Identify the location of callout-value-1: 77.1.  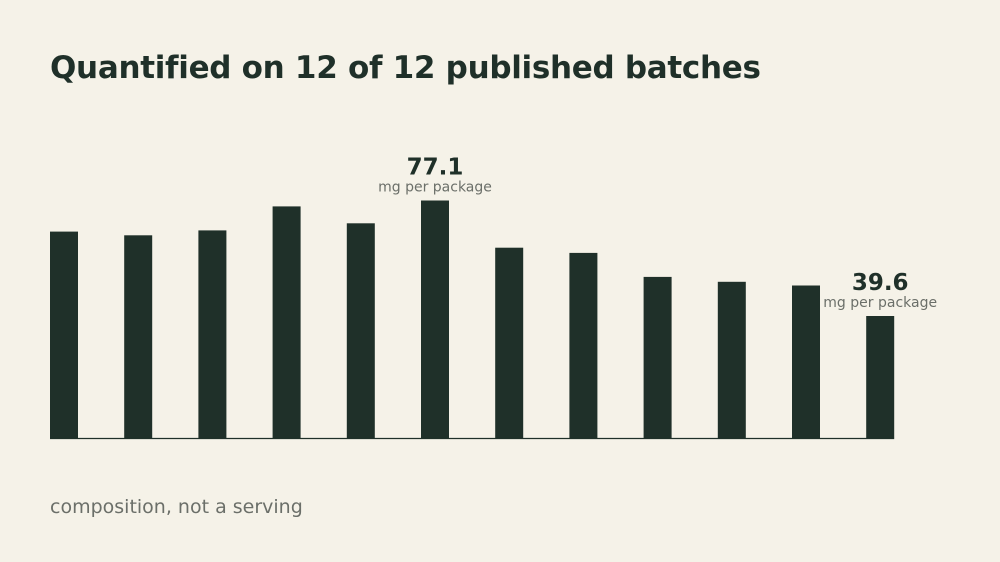
(435, 168).